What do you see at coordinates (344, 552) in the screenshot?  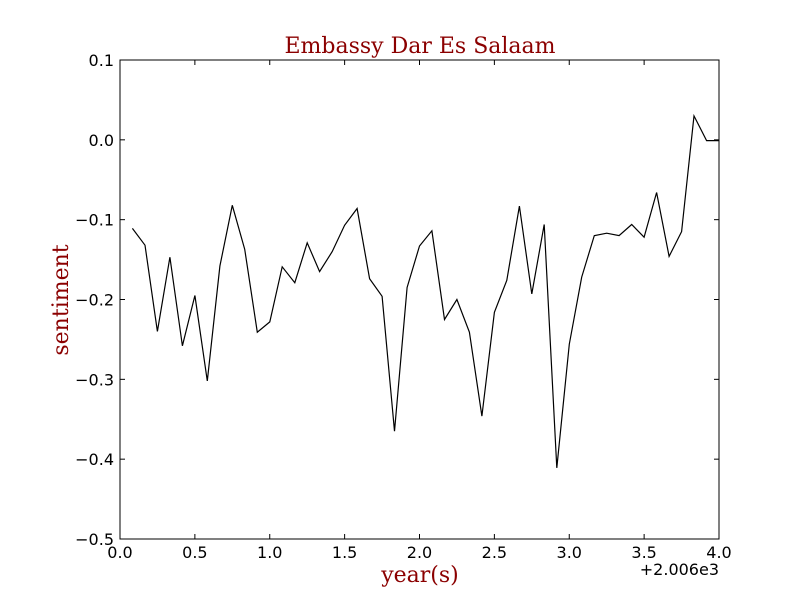 I see `x-tick-label: 1.5` at bounding box center [344, 552].